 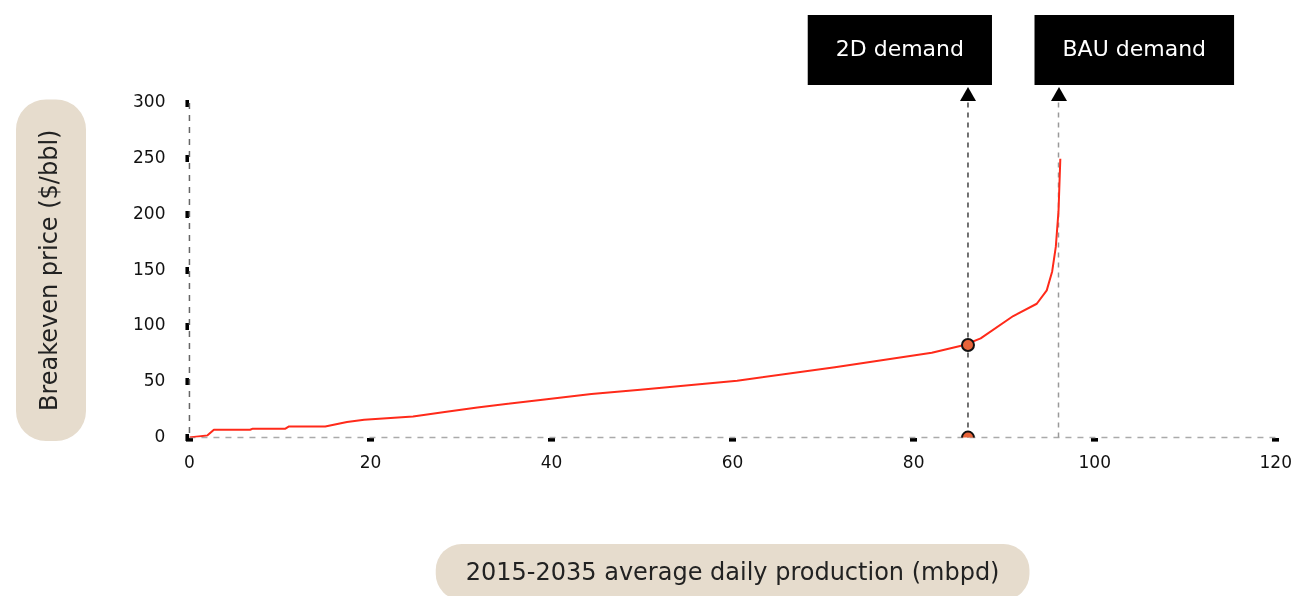 I want to click on x-tick-label: 20, so click(x=370, y=462).